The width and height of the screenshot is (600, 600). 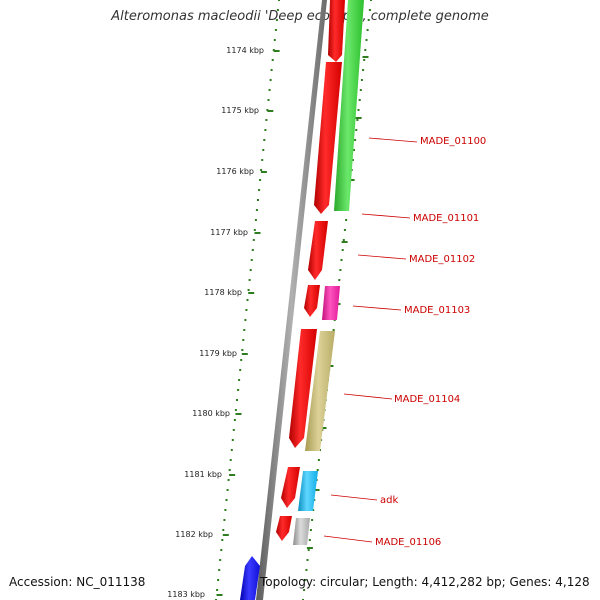 What do you see at coordinates (427, 399) in the screenshot?
I see `gene-label-made-01104: MADE_01104` at bounding box center [427, 399].